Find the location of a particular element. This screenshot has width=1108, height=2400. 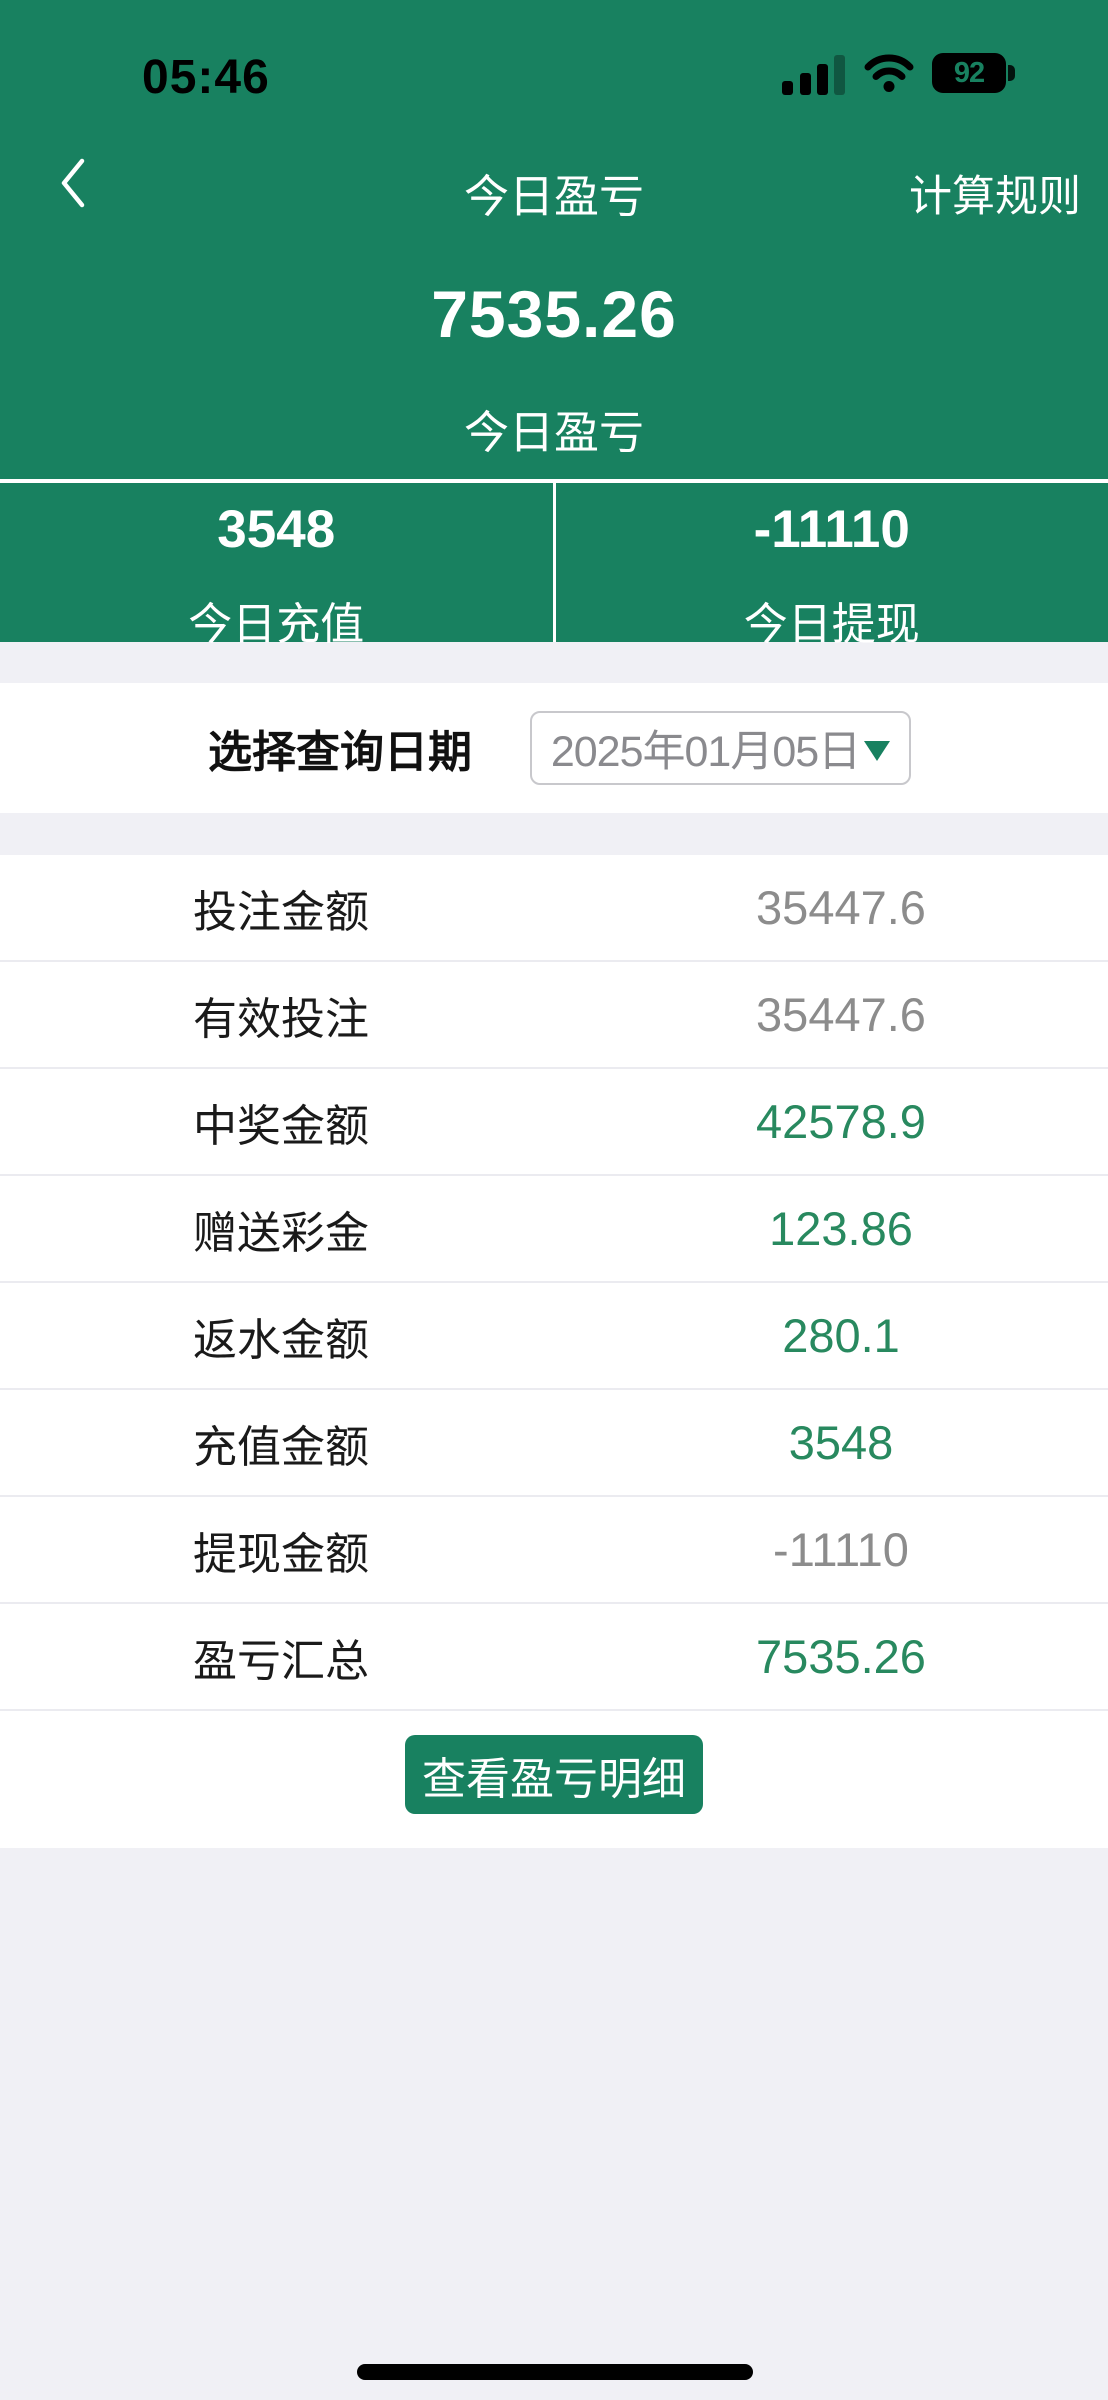

withdraw-cell: -11110 今日提现 is located at coordinates (830, 566).